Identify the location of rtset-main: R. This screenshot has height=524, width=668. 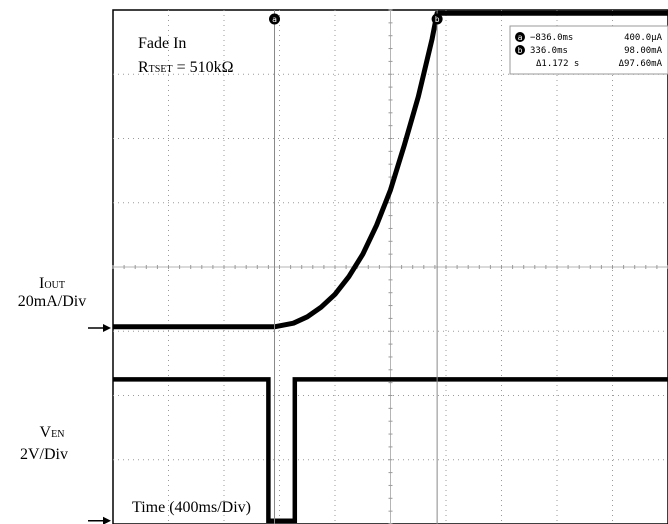
(143, 67).